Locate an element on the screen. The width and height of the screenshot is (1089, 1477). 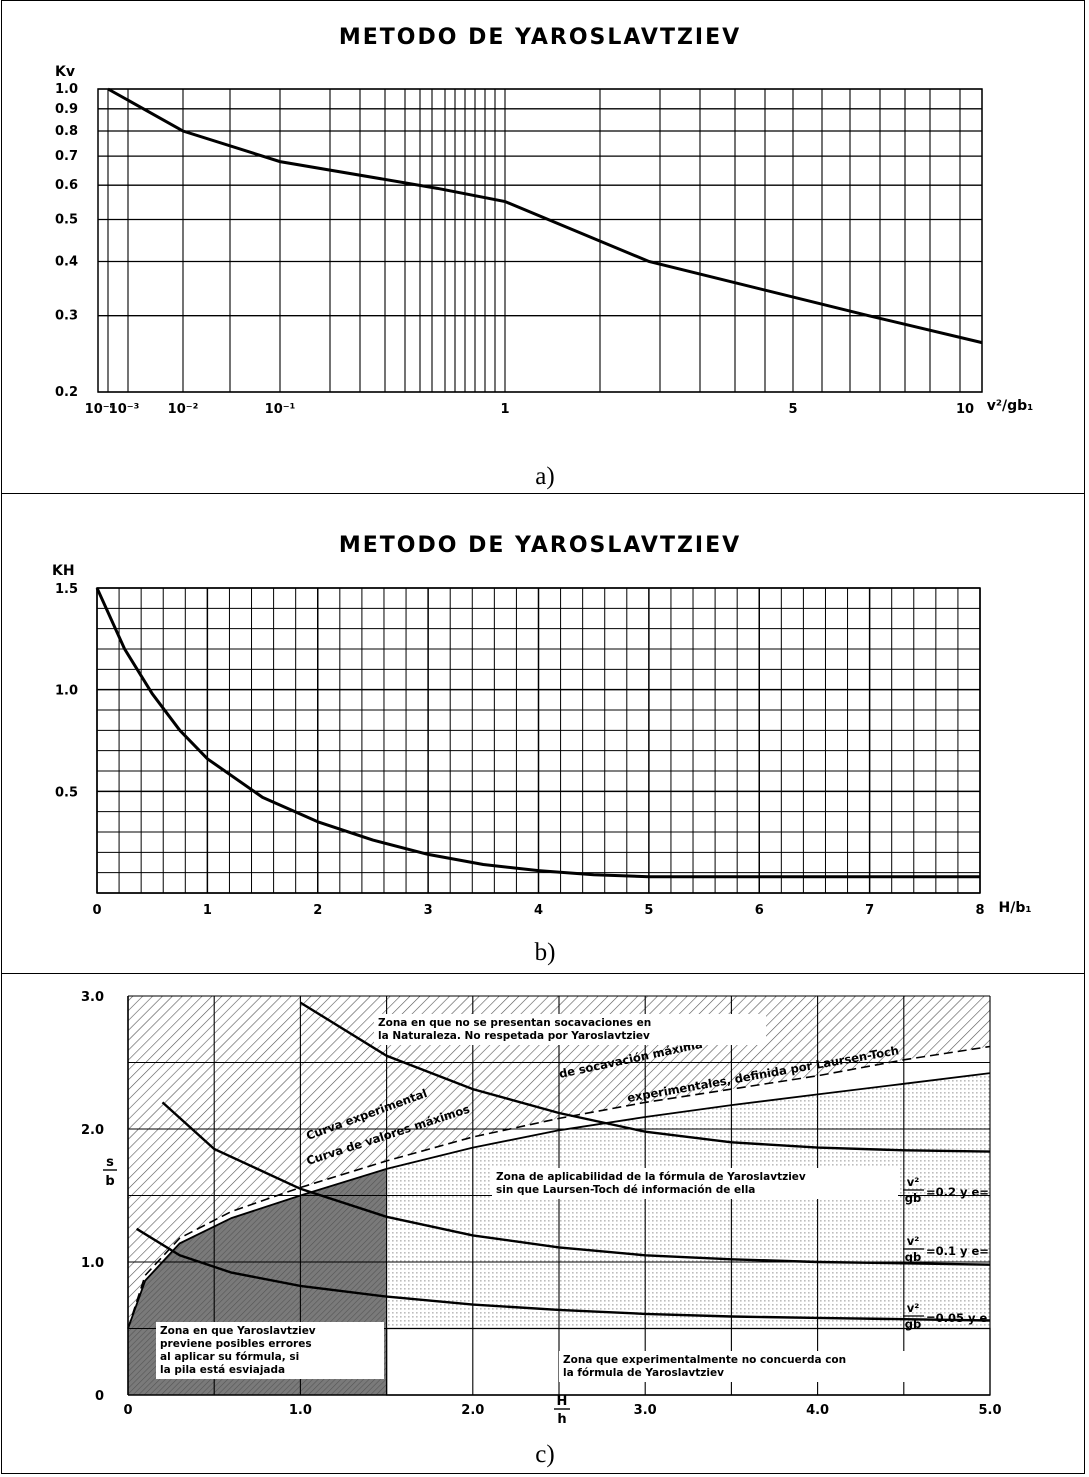
chart-b-xtick: 3 is located at coordinates (428, 910).